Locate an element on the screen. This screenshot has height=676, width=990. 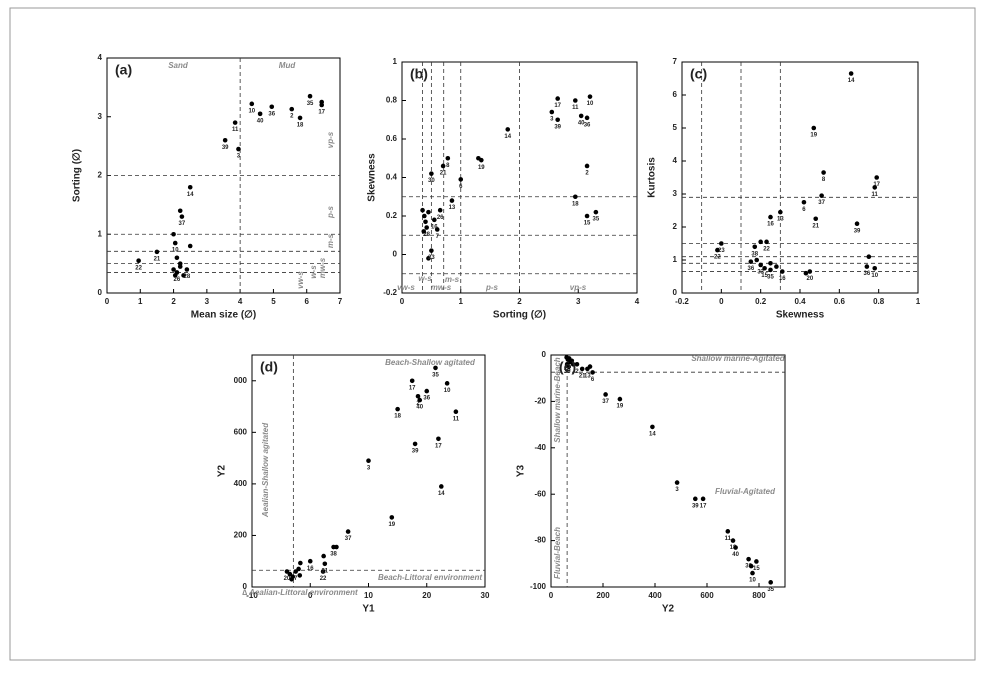
point-label: 22 is located at coordinates (717, 258).